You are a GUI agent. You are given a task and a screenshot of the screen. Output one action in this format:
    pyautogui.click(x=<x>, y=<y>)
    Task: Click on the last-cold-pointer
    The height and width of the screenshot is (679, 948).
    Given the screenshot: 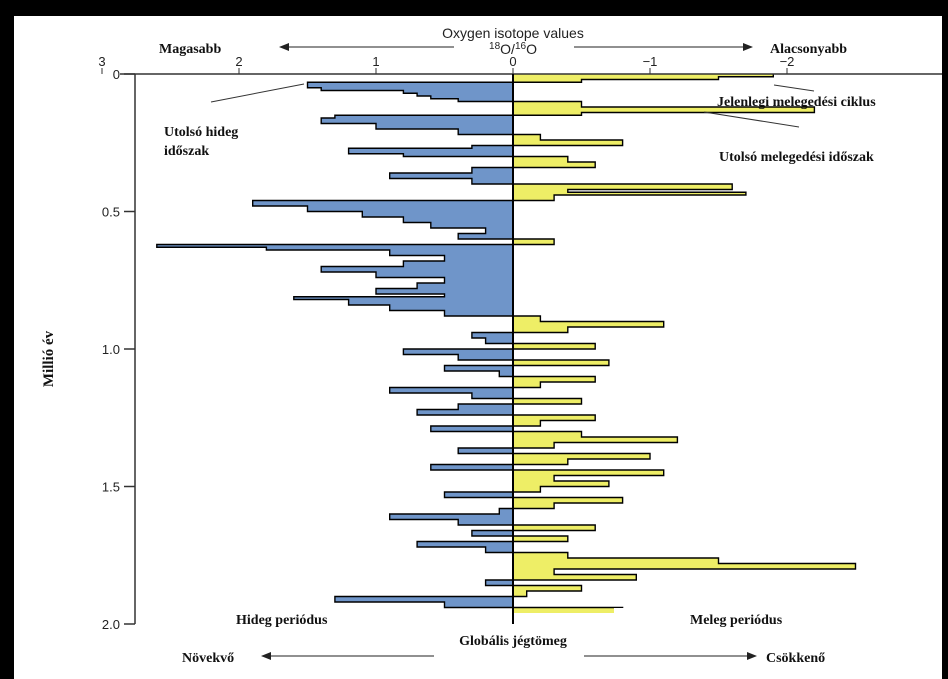 What is the action you would take?
    pyautogui.click(x=257, y=93)
    